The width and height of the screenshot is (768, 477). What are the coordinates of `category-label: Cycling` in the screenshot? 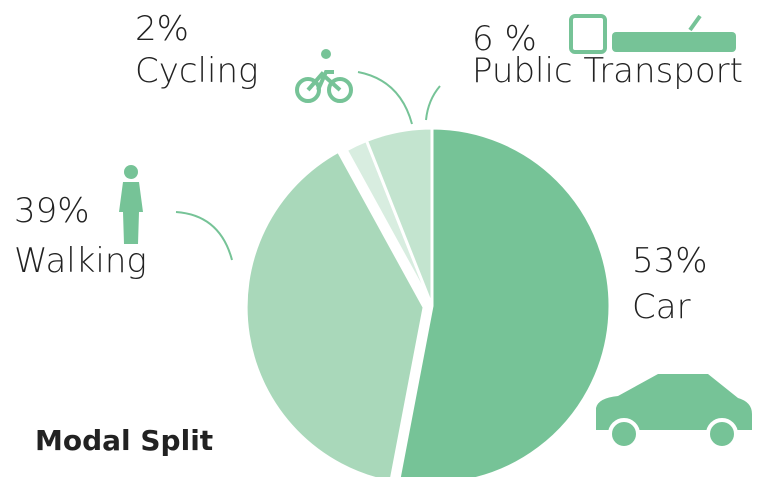 It's located at (196, 71).